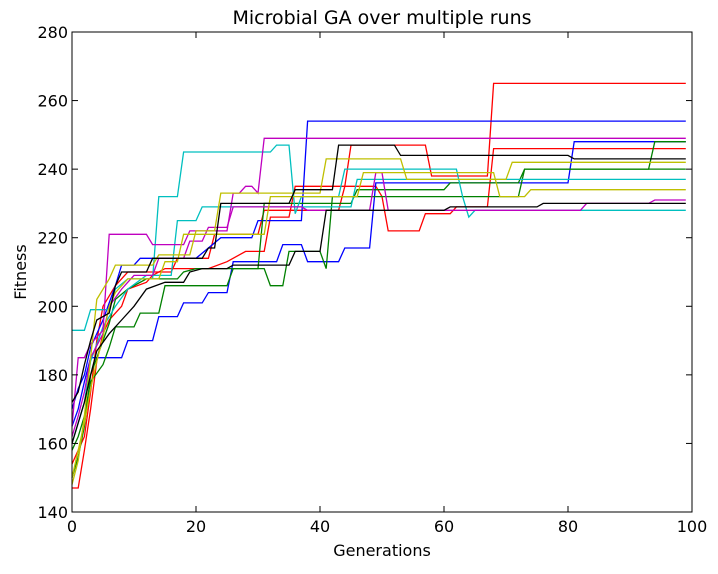 This screenshot has width=718, height=574. I want to click on x-tick-label: 0, so click(72, 526).